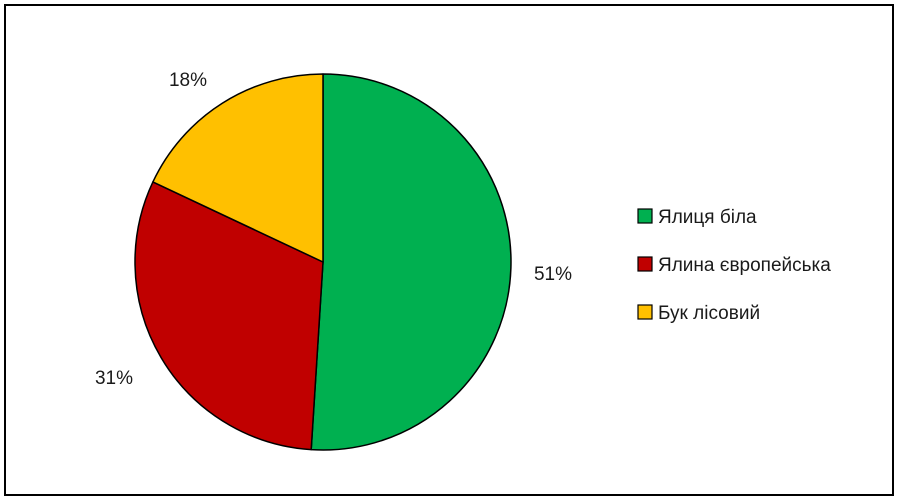 The image size is (902, 502). What do you see at coordinates (744, 265) in the screenshot?
I see `legend-label-2: Ялина європейська` at bounding box center [744, 265].